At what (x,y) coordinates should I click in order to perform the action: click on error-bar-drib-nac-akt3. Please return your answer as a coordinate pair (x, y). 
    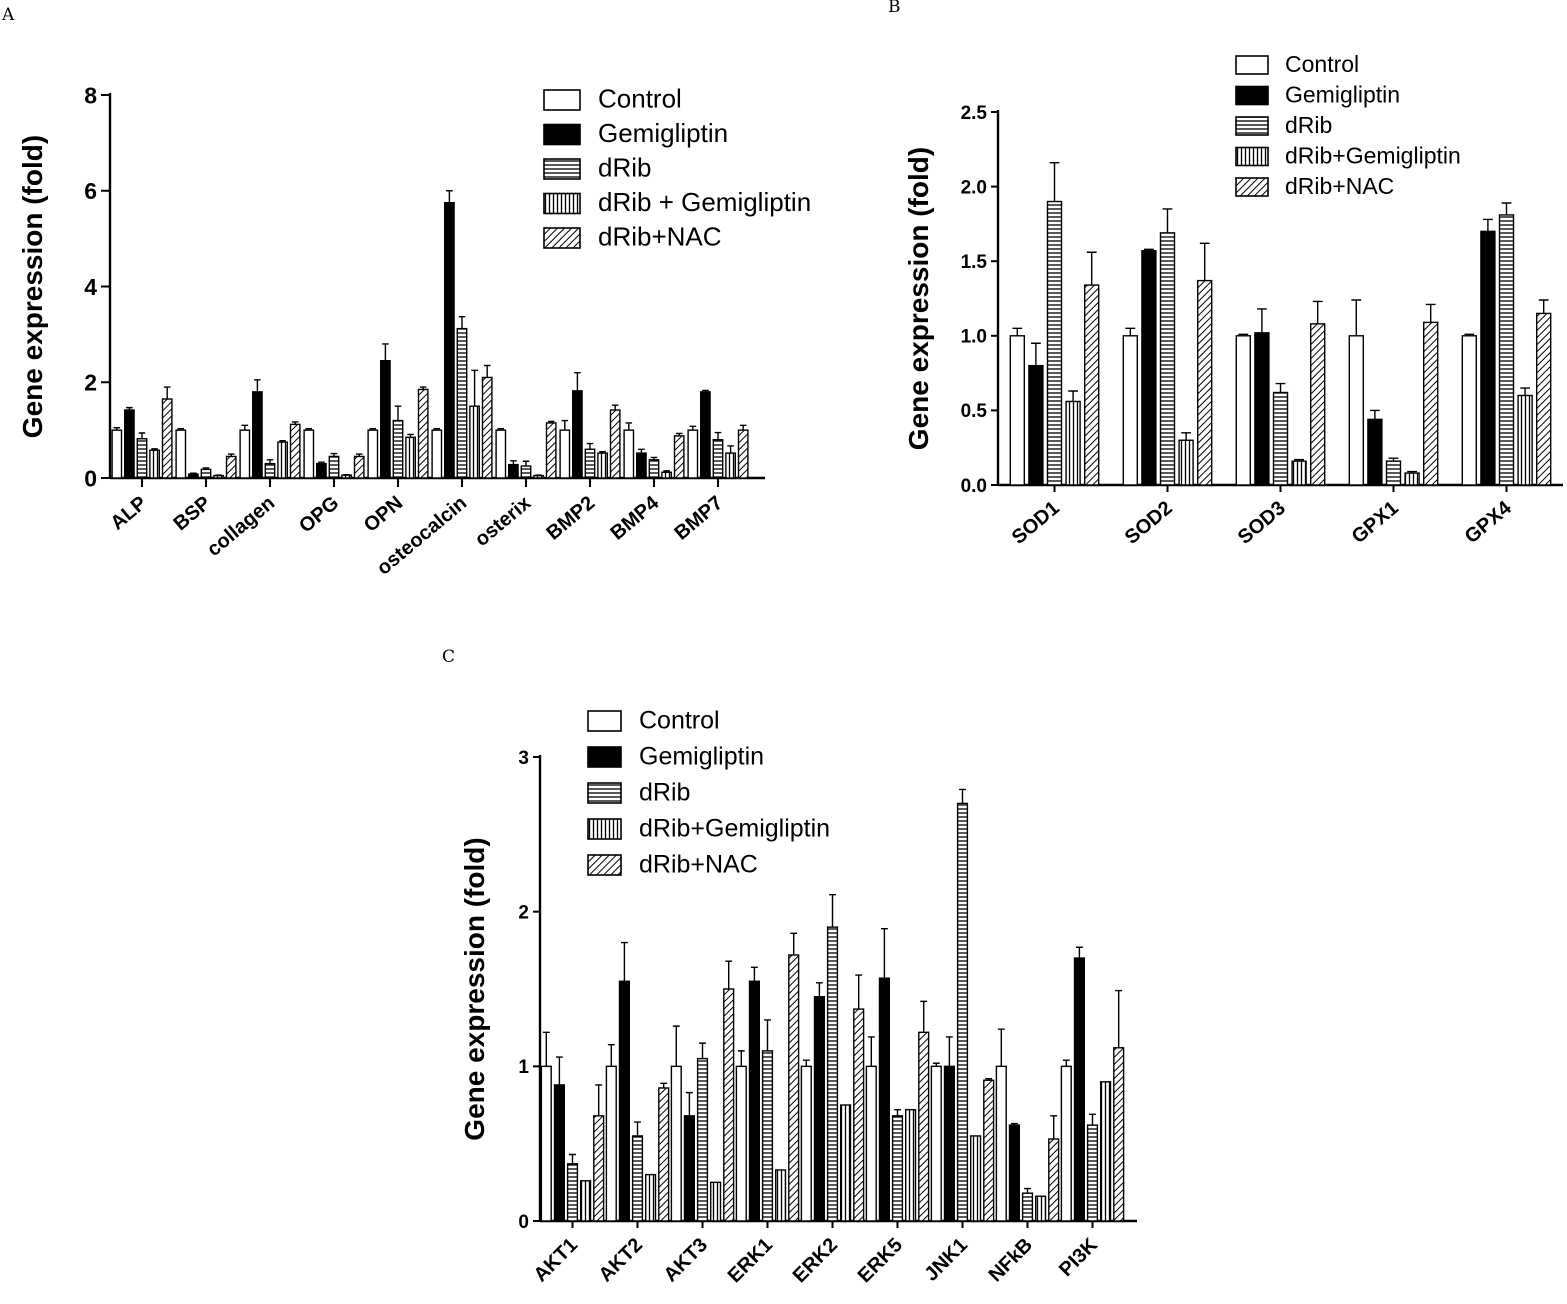
    Looking at the image, I should click on (729, 974).